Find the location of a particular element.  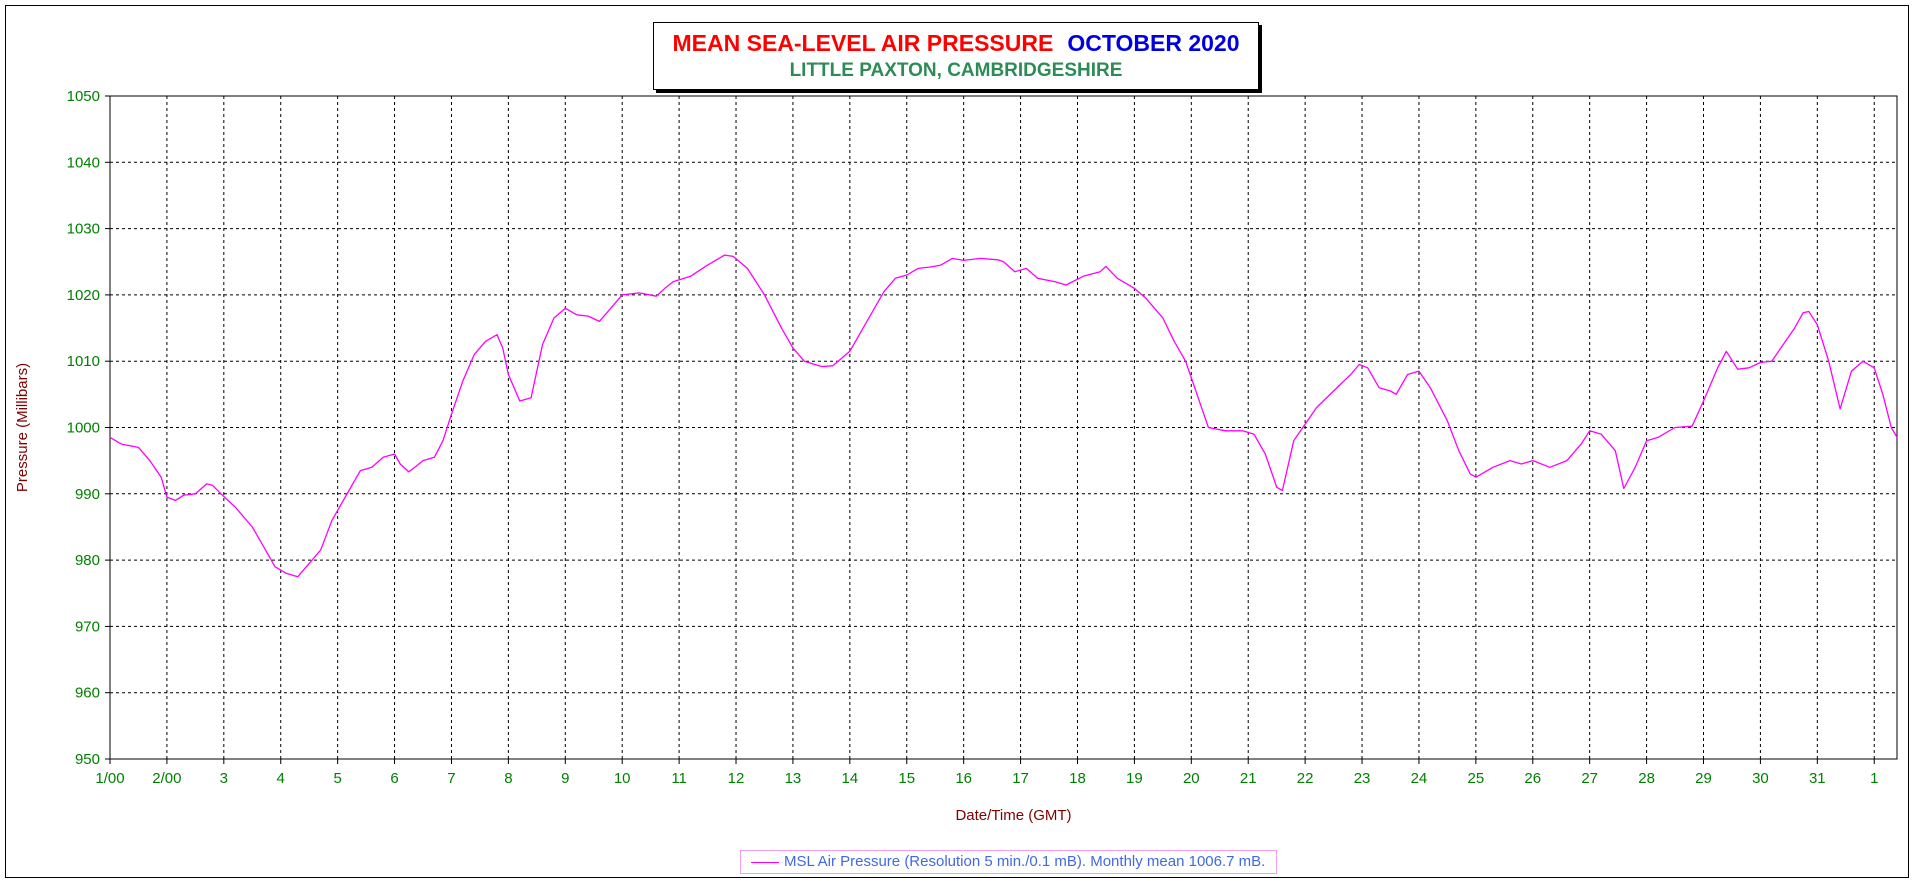

x-tick-label: 2/00 is located at coordinates (166, 778).